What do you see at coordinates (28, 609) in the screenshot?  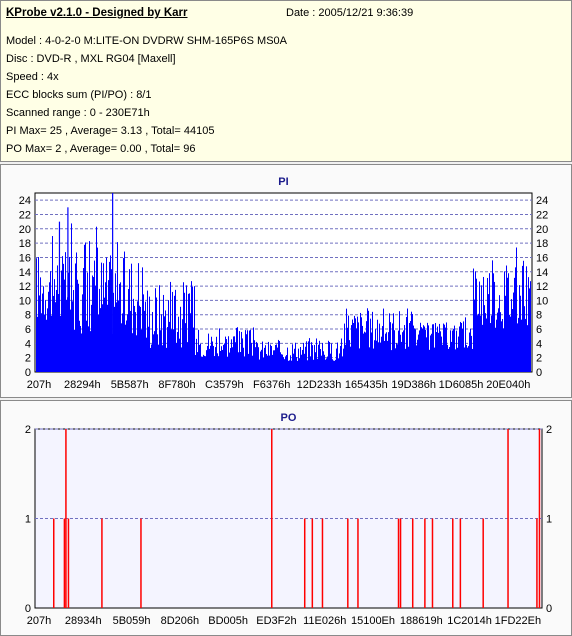 I see `y-tick-label-left: 0` at bounding box center [28, 609].